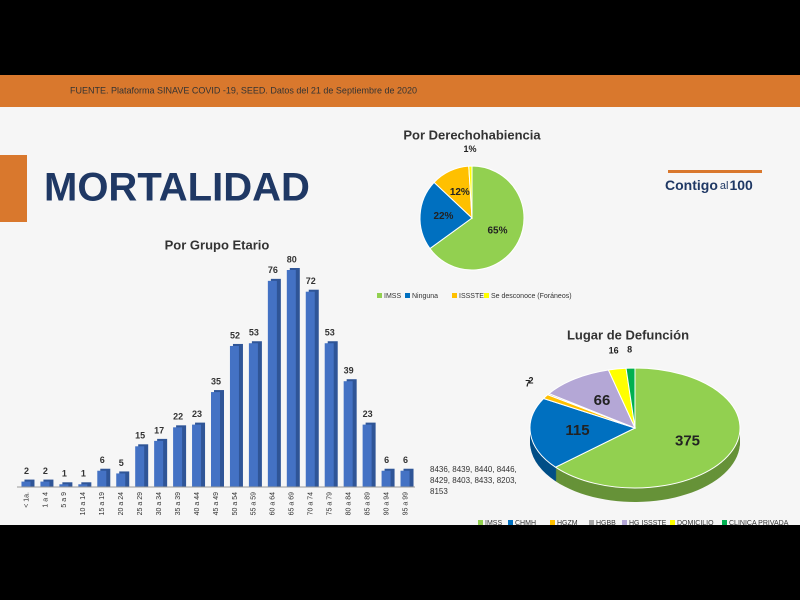 This screenshot has width=800, height=600. Describe the element at coordinates (349, 503) in the screenshot. I see `x-tick-label: 80 a 84` at that location.